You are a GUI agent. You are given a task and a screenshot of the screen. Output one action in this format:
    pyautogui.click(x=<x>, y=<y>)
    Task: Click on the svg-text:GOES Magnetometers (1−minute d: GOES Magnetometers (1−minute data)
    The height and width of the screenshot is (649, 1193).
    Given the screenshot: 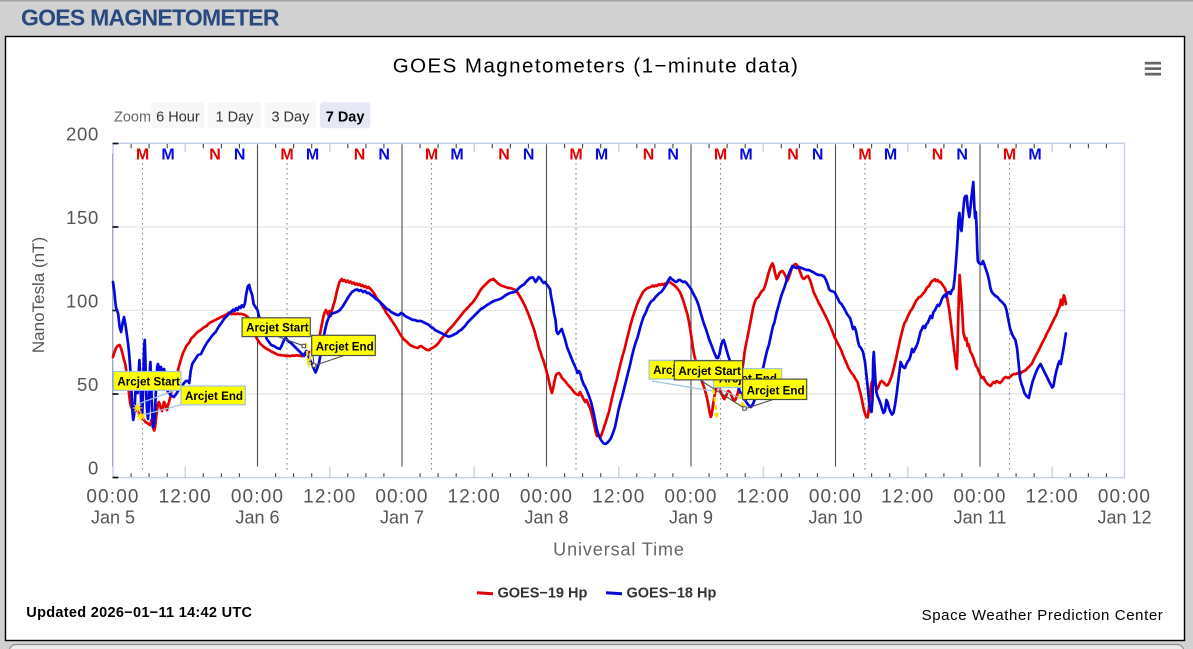 What is the action you would take?
    pyautogui.click(x=596, y=66)
    